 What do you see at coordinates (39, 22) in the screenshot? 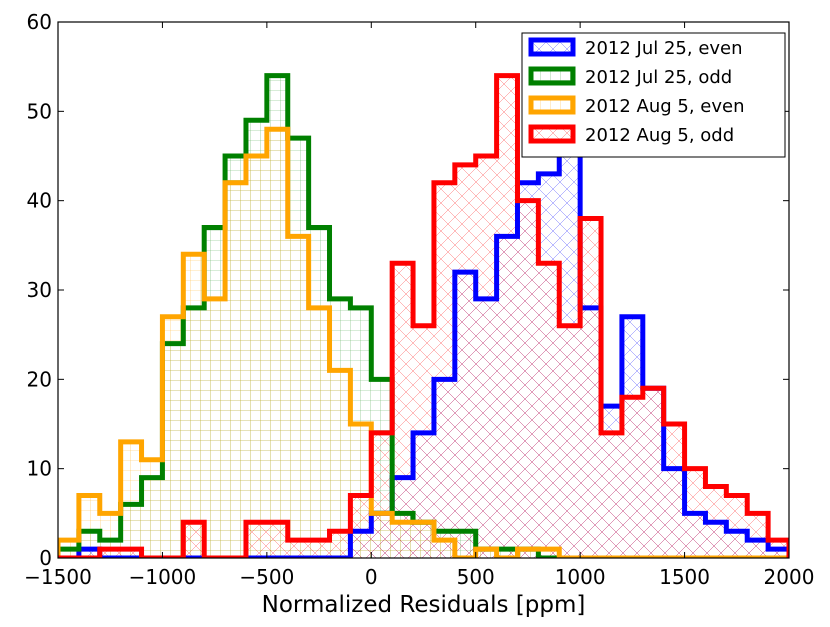
I see `y-tick-label: 60` at bounding box center [39, 22].